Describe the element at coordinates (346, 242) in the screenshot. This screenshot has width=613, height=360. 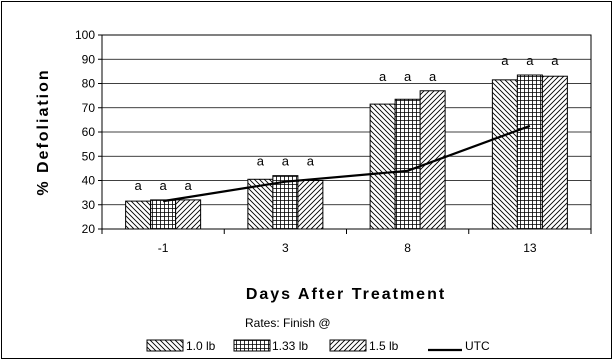
I see `x-axis: -1 3 8 13` at that location.